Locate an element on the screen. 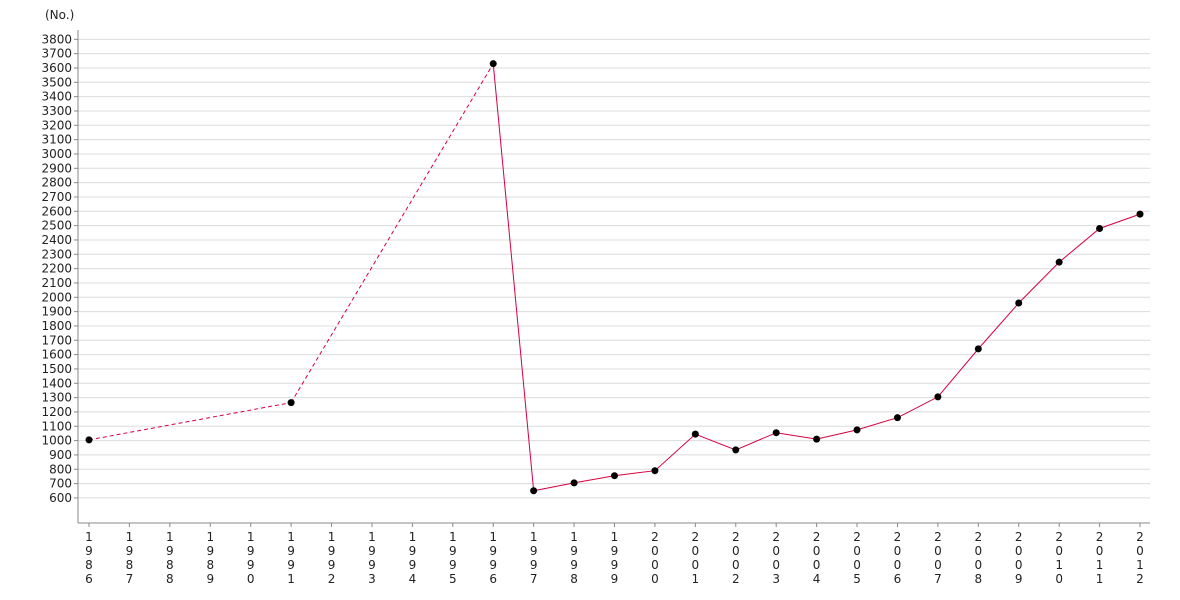 Image resolution: width=1180 pixels, height=600 pixels. y-tick-label: 3800 is located at coordinates (56, 39).